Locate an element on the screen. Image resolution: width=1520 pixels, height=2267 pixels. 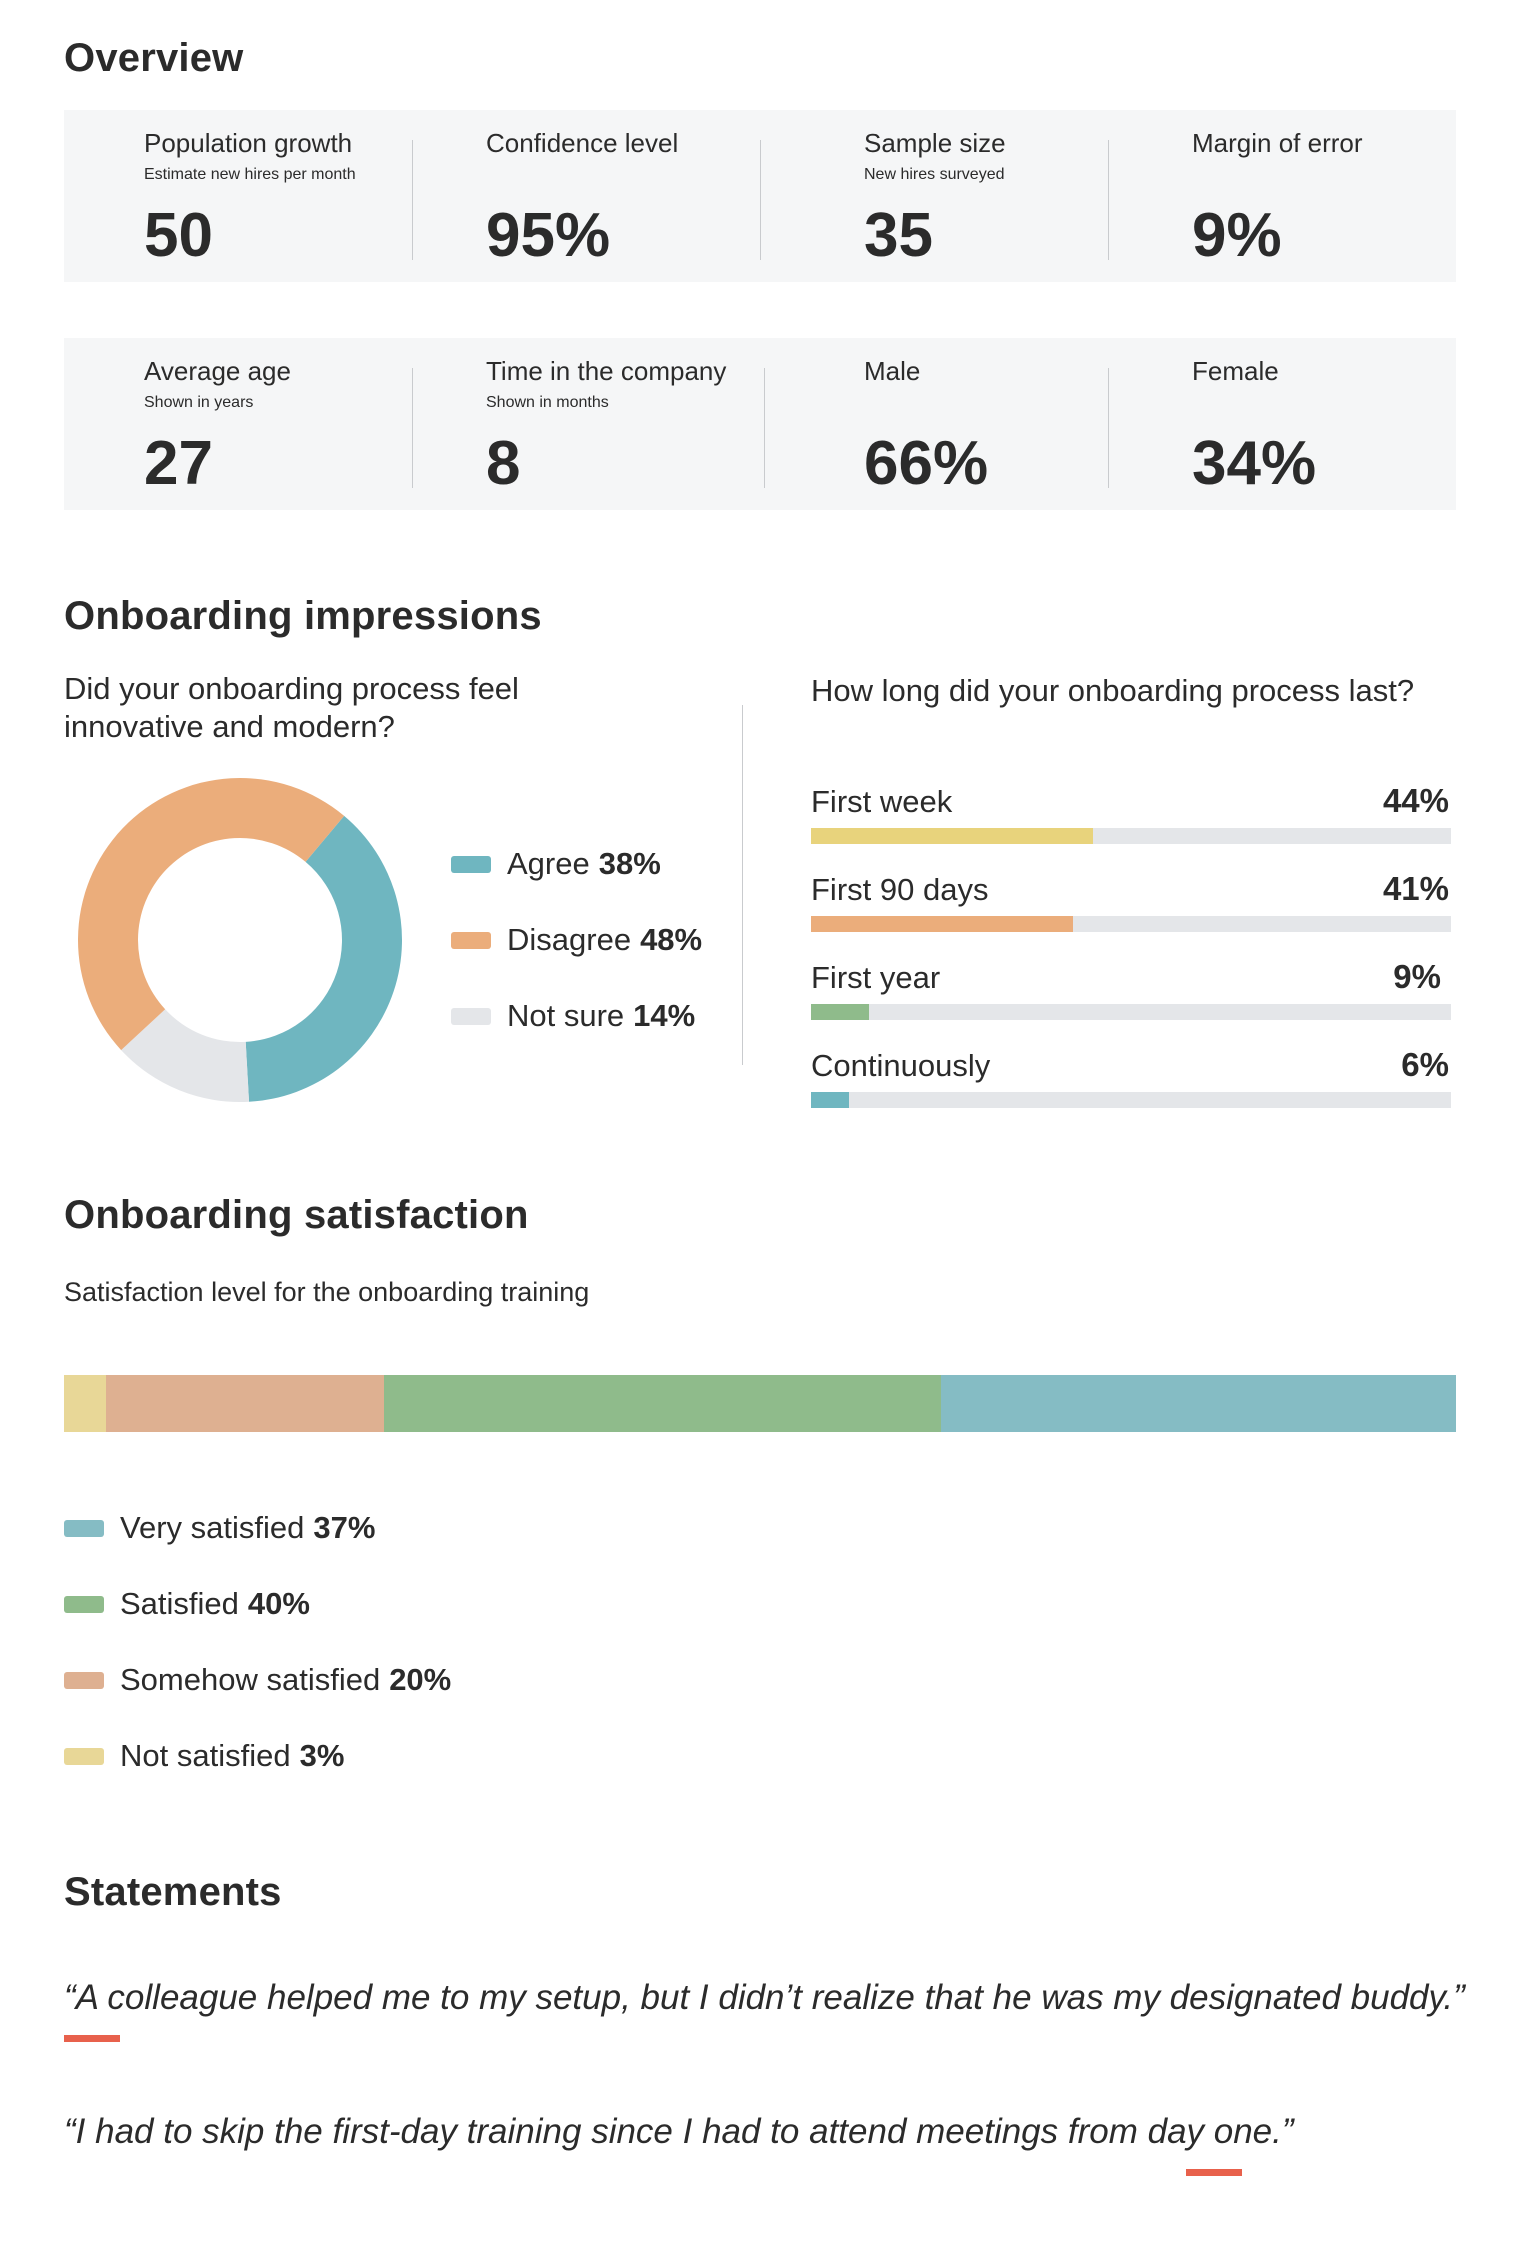
legend-item-very-satisfied: Very satisfied 37% is located at coordinates (219, 1528).